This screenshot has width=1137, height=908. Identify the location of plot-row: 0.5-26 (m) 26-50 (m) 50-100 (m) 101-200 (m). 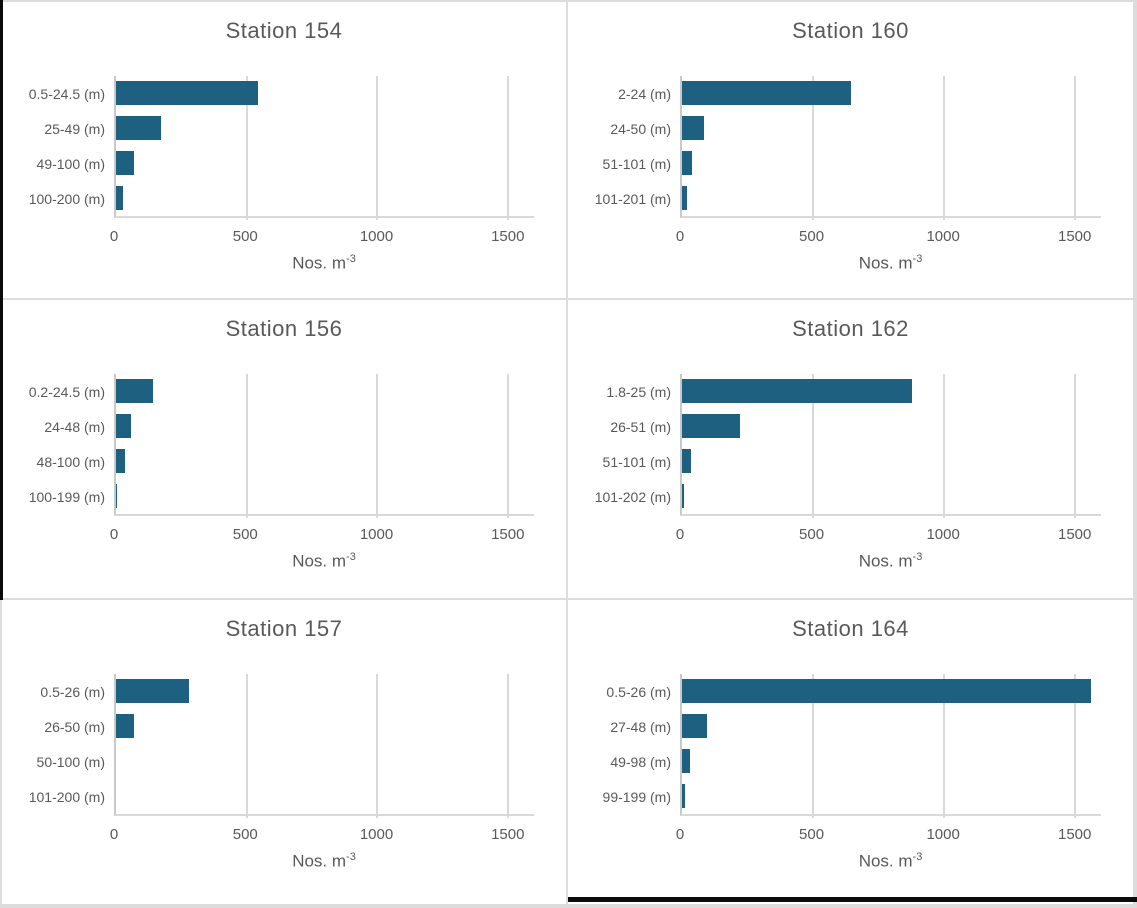
(284, 746).